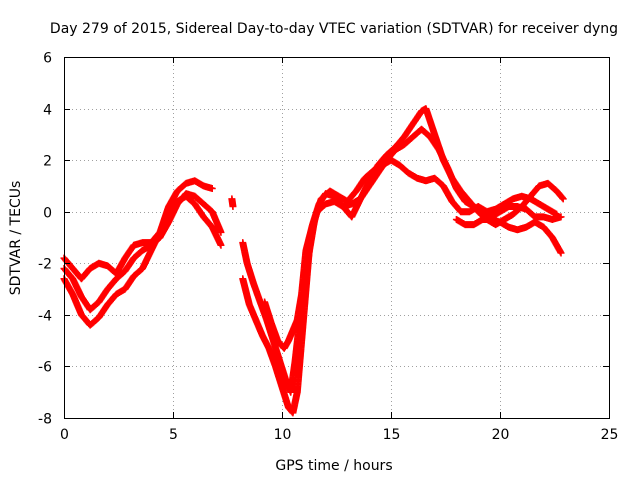 This screenshot has width=640, height=480. I want to click on y-tick-label: 4, so click(47, 111).